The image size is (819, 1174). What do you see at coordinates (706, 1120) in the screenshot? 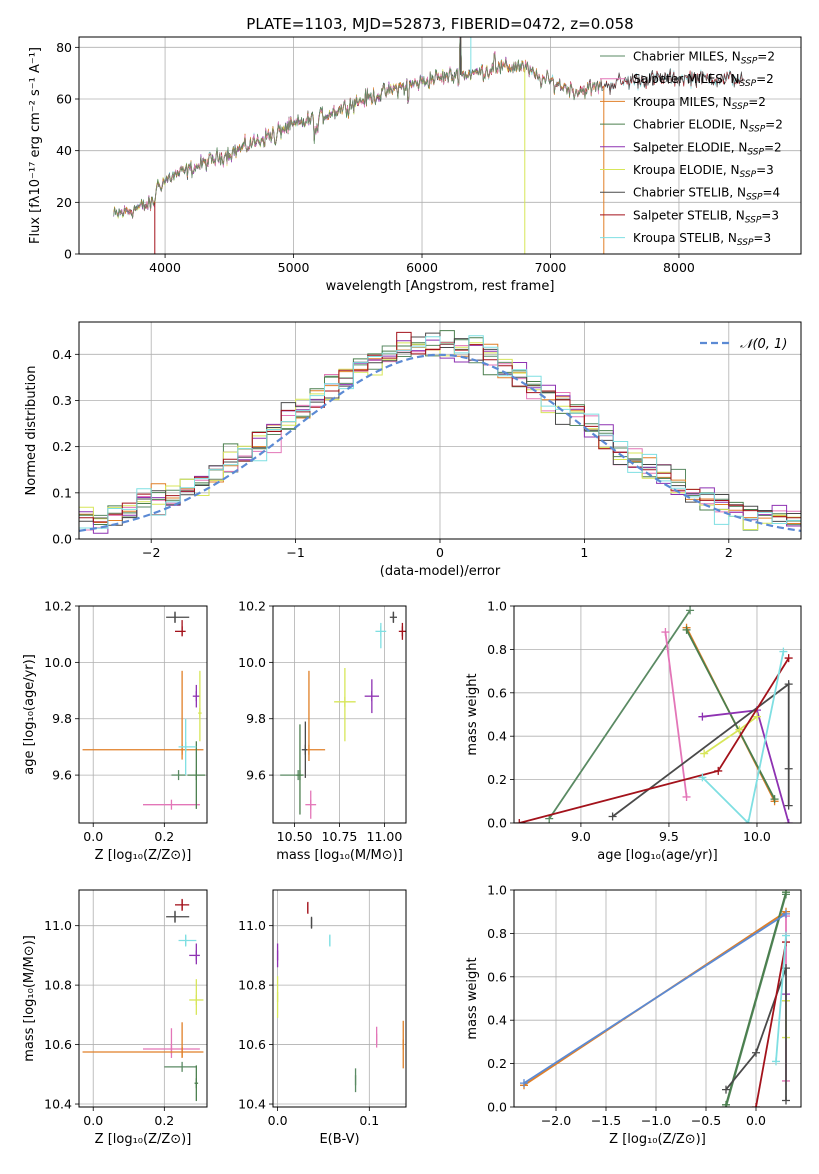
I see `x-tick-label: −0.5` at bounding box center [706, 1120].